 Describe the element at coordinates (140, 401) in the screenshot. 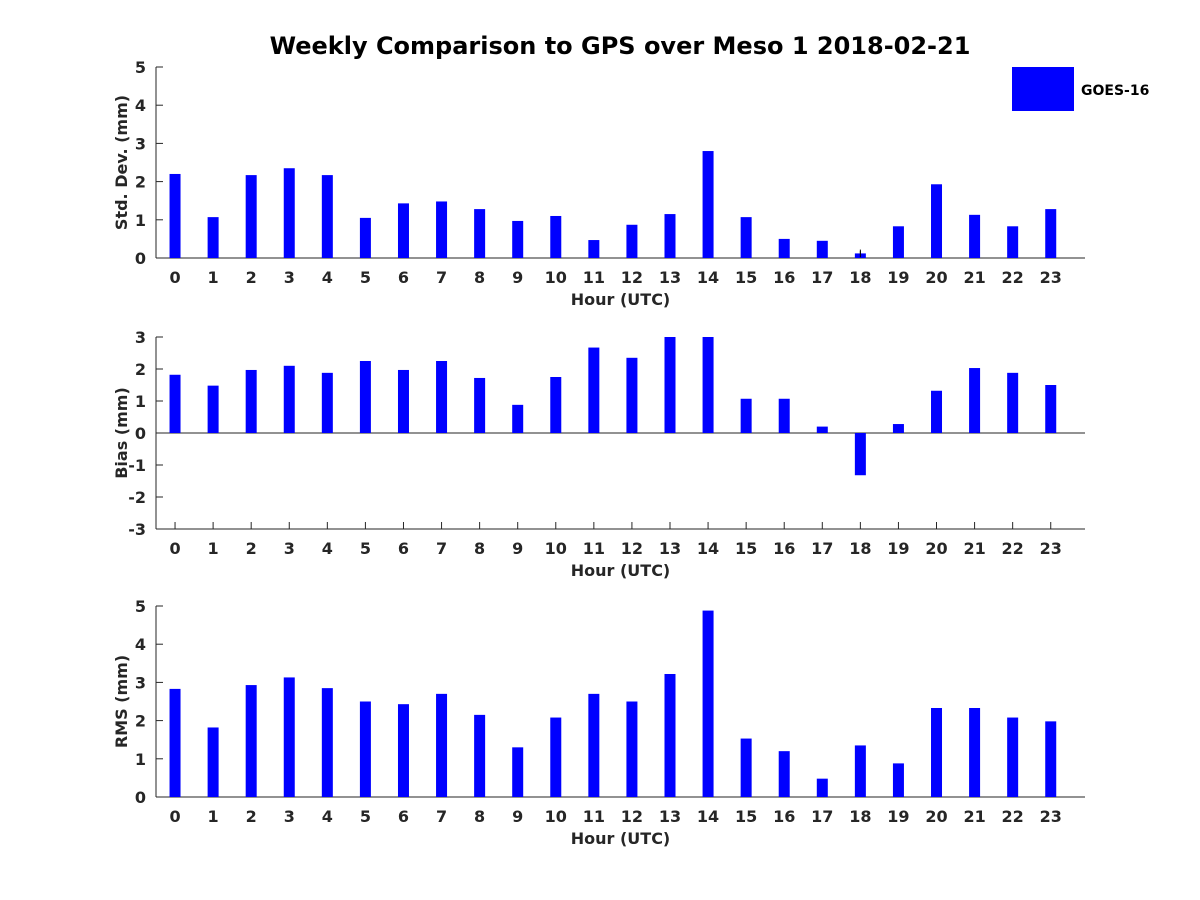

I see `y-tick-label: 1` at that location.